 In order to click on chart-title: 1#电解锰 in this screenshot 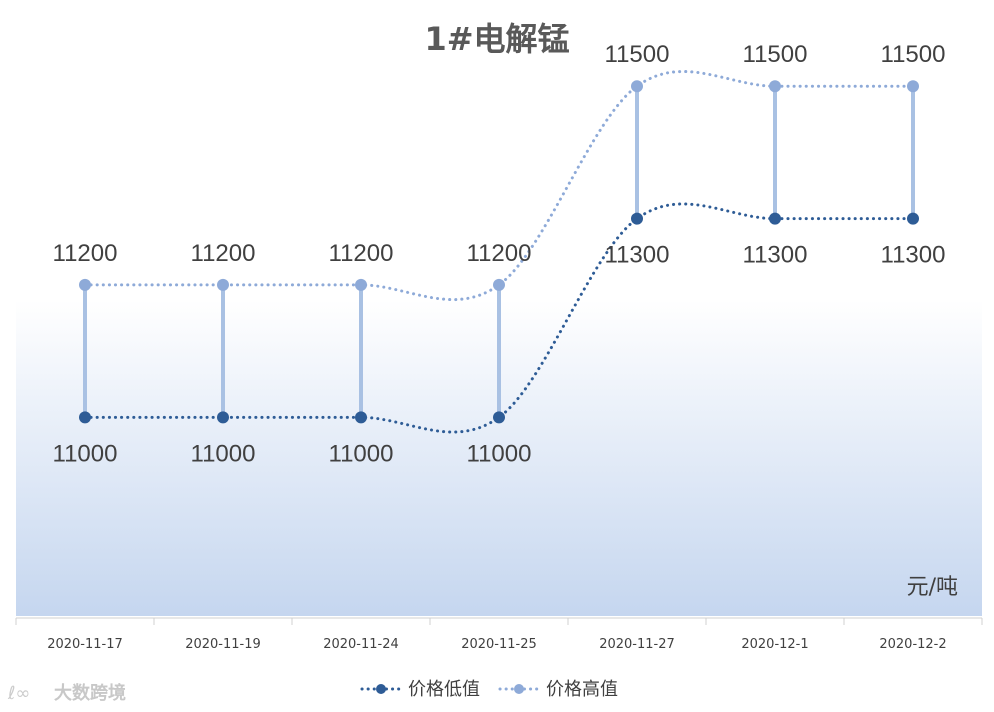, I will do `click(496, 39)`.